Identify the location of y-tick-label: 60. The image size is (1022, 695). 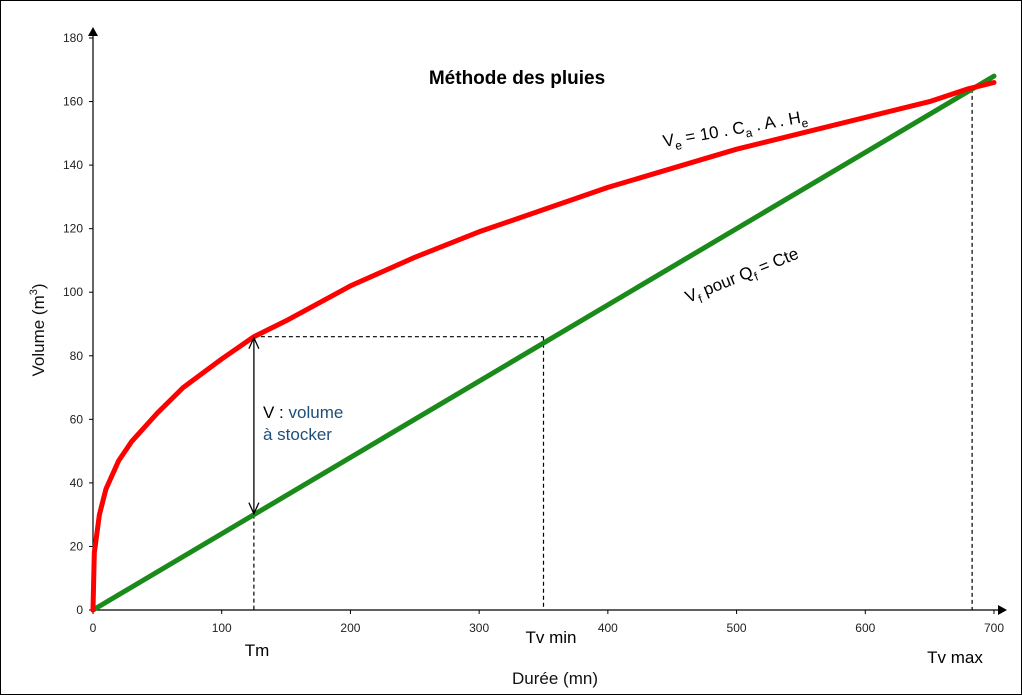
(77, 419).